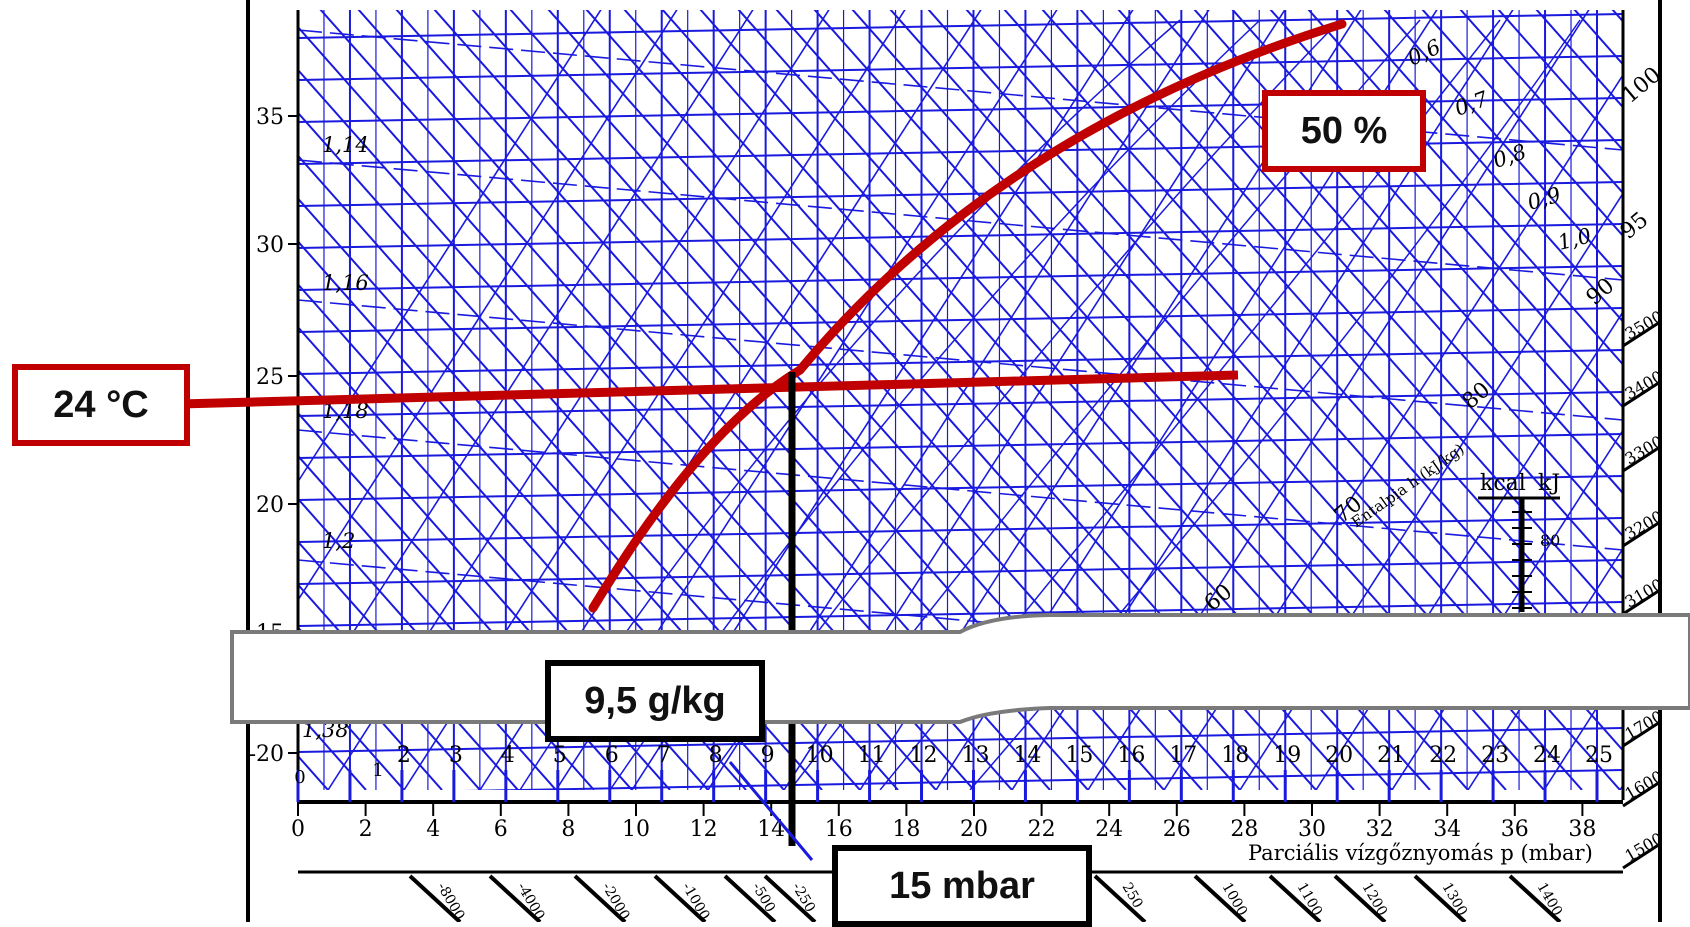  I want to click on moisture-tick-label: 8, so click(716, 755).